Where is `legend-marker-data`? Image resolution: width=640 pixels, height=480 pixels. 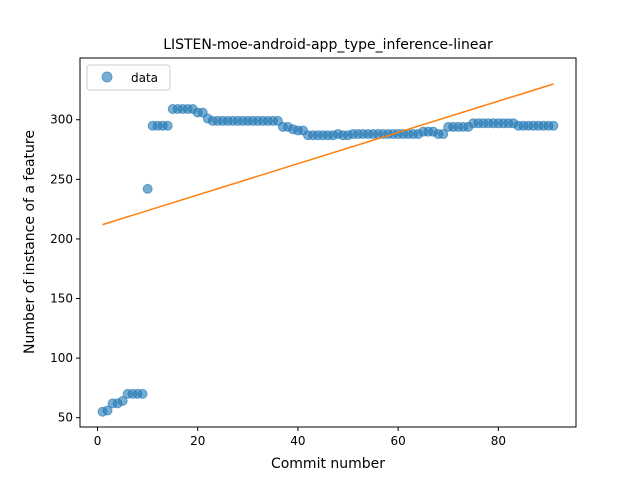 legend-marker-data is located at coordinates (107, 77).